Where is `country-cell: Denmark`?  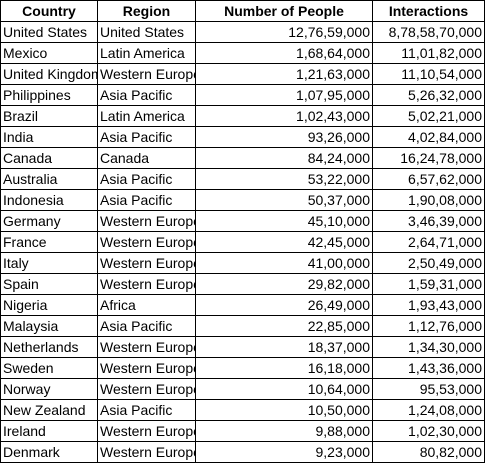 country-cell: Denmark is located at coordinates (49, 452).